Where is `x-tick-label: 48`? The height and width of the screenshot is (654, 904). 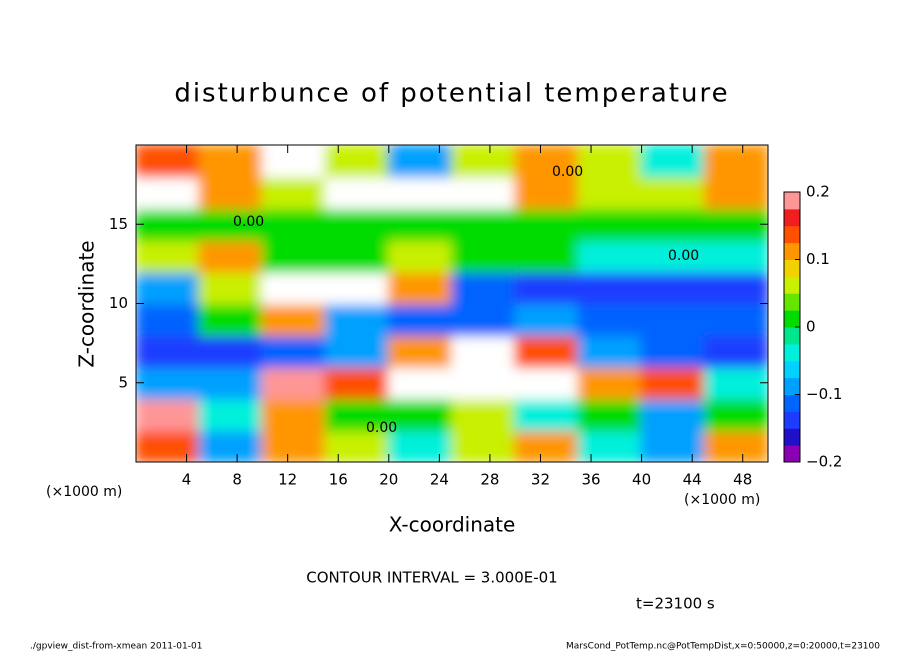
x-tick-label: 48 is located at coordinates (742, 480).